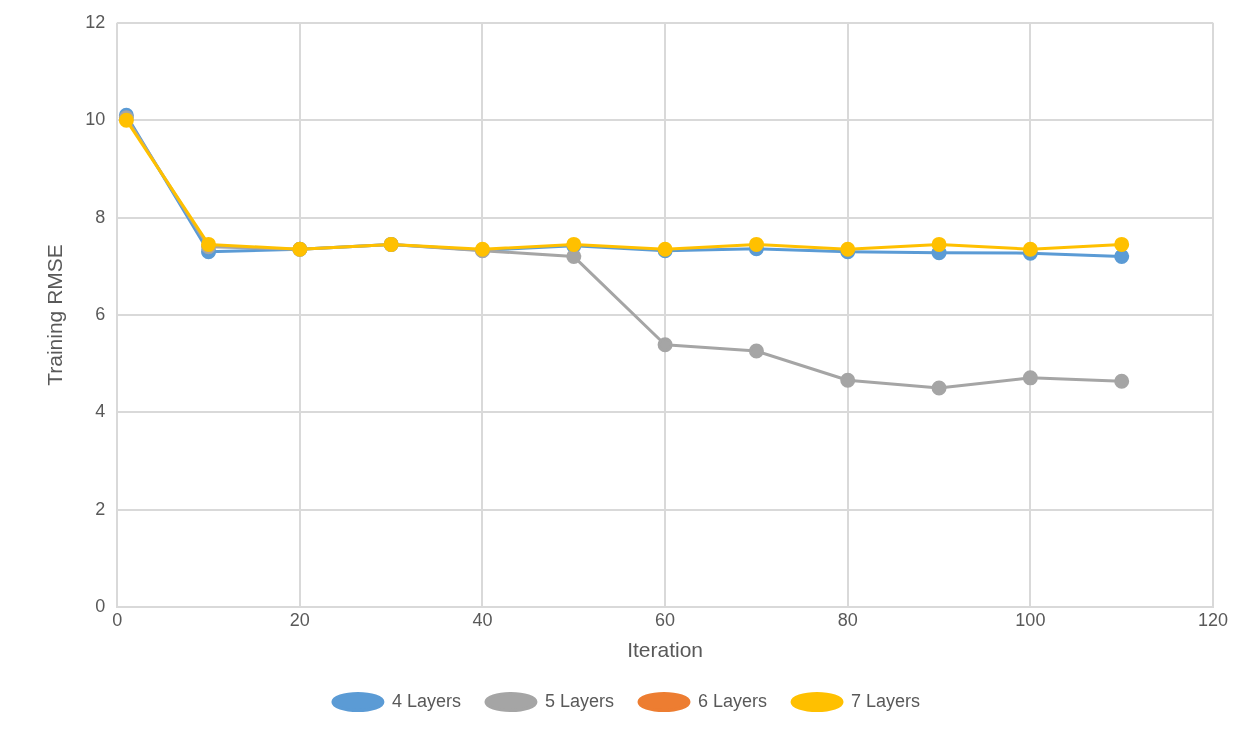 This screenshot has height=736, width=1253. I want to click on x-tick-label: 120, so click(1213, 619).